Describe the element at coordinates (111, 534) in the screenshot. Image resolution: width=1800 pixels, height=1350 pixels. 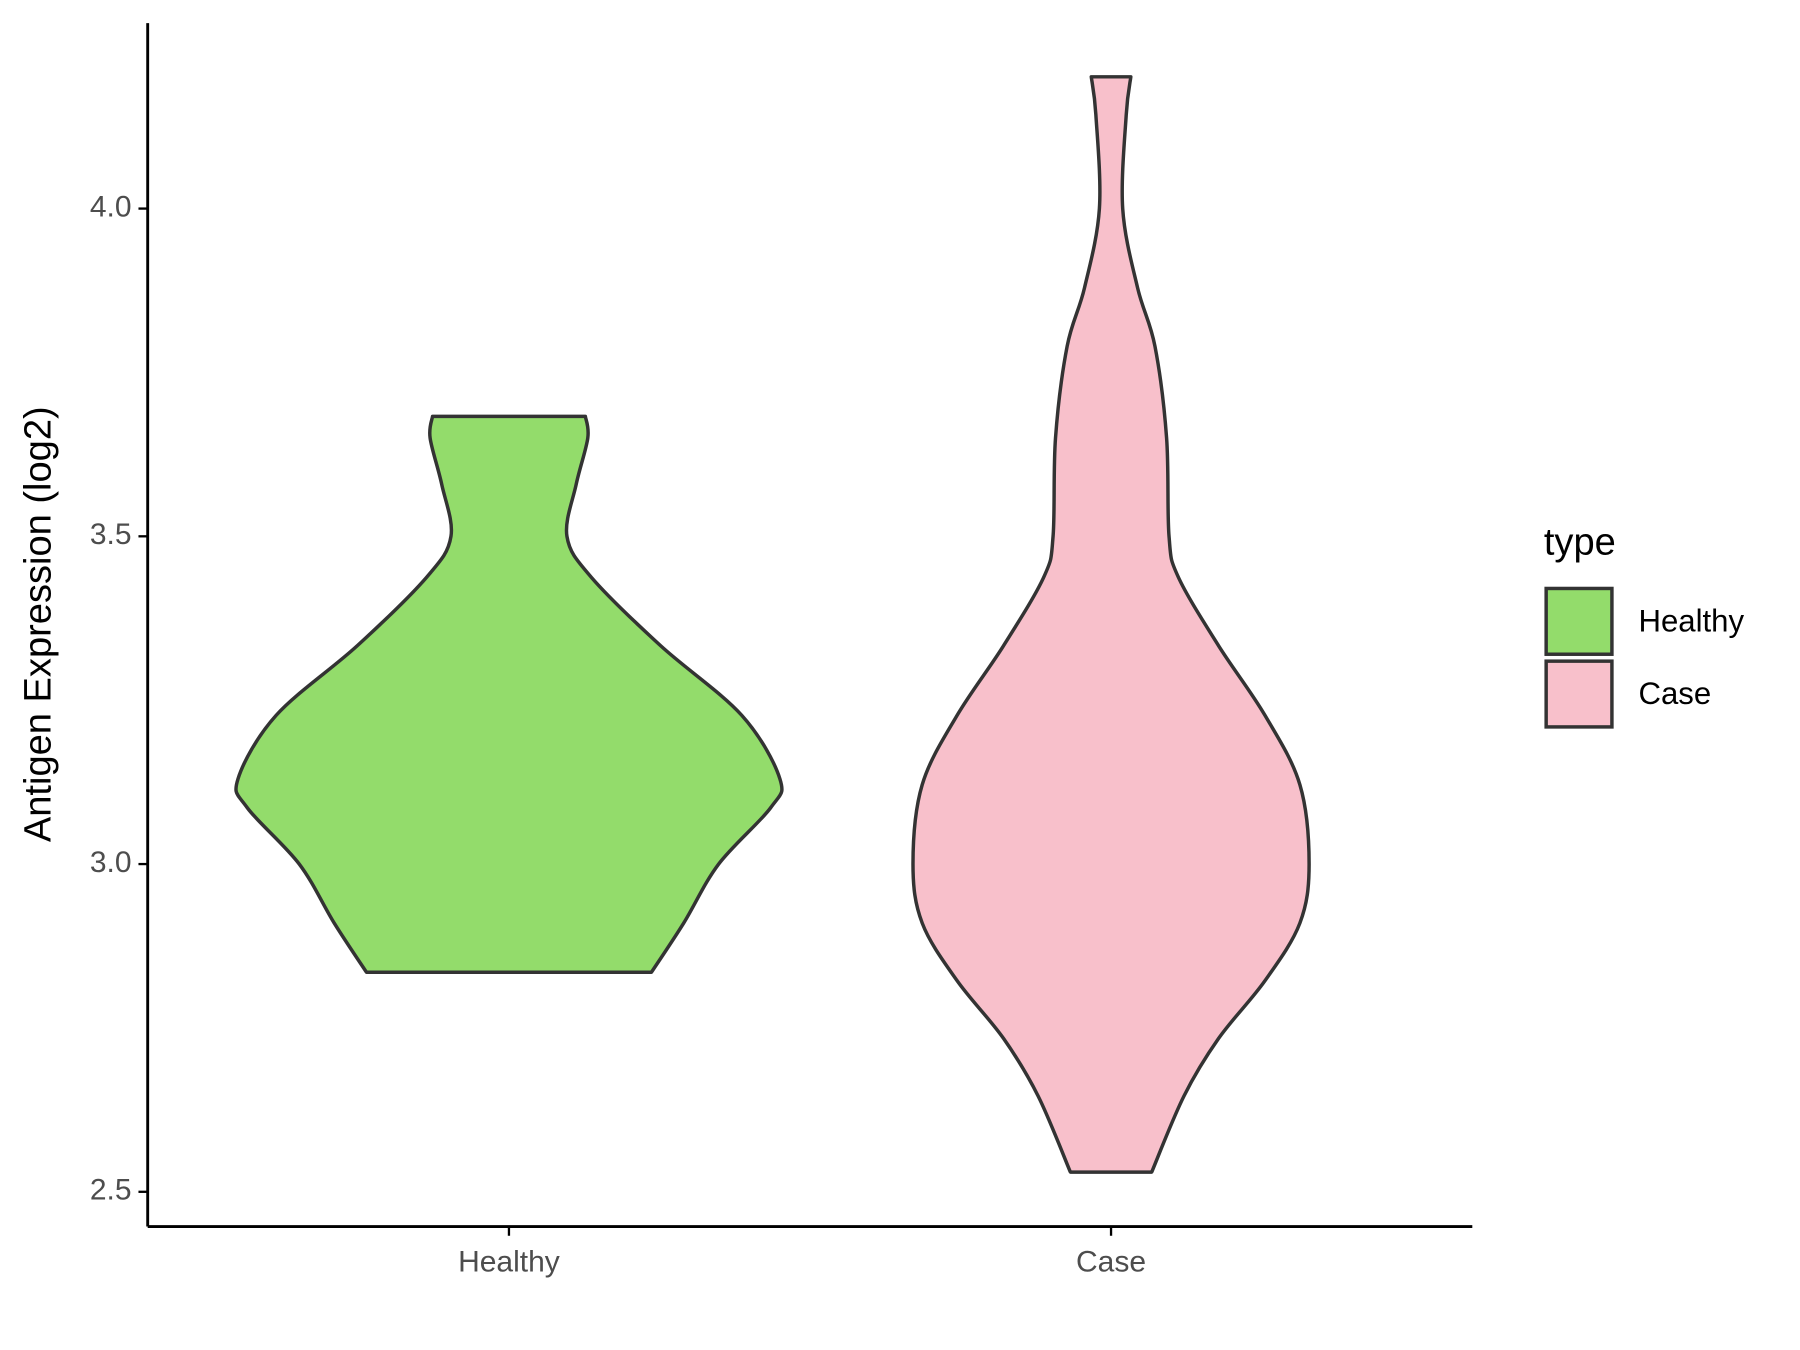
I see `y-tick-label: 3.5` at that location.